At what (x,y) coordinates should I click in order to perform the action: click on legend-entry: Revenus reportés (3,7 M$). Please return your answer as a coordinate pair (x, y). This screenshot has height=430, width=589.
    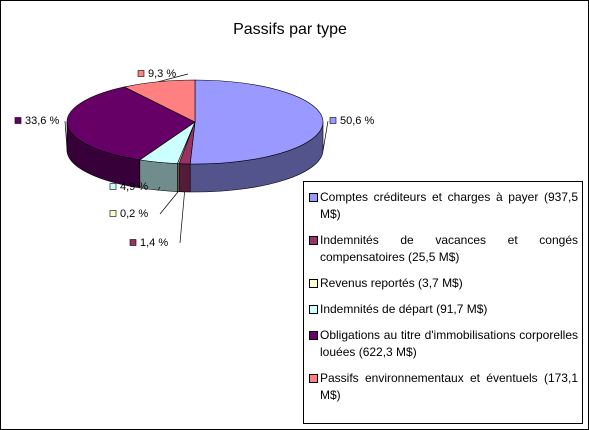
    Looking at the image, I should click on (443, 283).